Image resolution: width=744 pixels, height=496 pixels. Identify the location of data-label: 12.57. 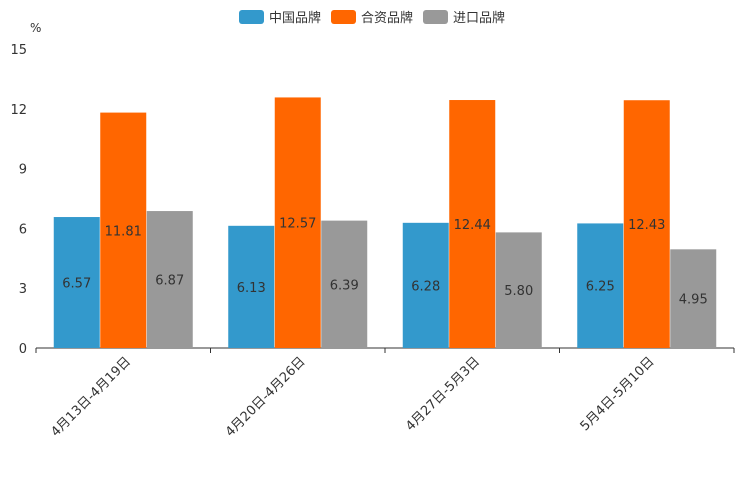
(297, 224).